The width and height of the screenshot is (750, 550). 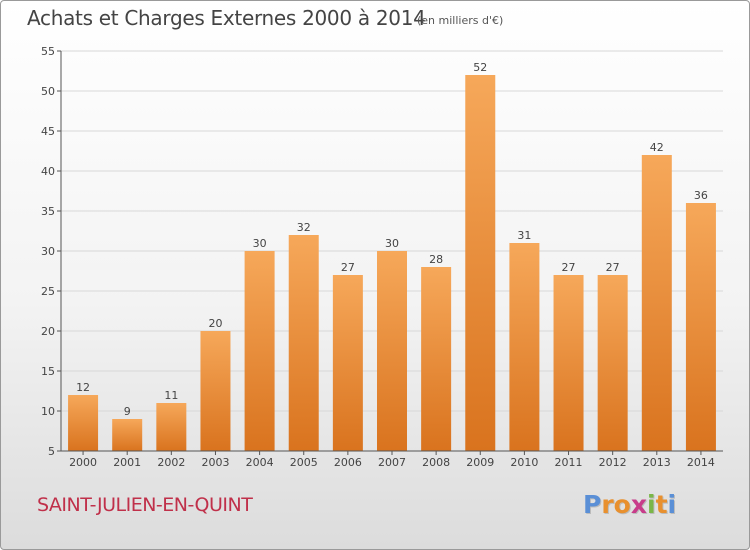 What do you see at coordinates (48, 91) in the screenshot?
I see `y-tick-label: 50` at bounding box center [48, 91].